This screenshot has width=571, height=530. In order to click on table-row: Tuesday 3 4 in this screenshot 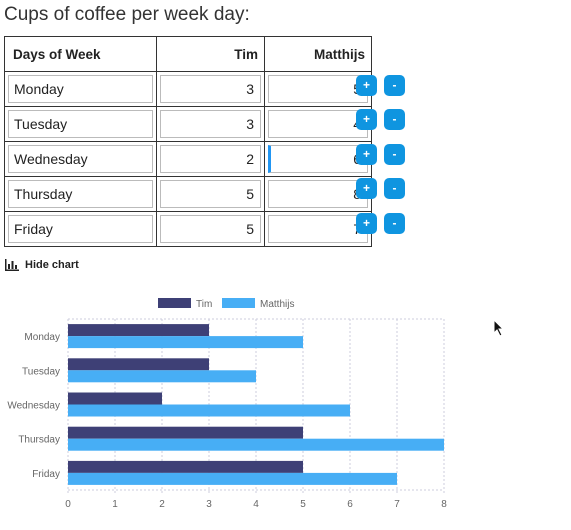, I will do `click(188, 124)`.